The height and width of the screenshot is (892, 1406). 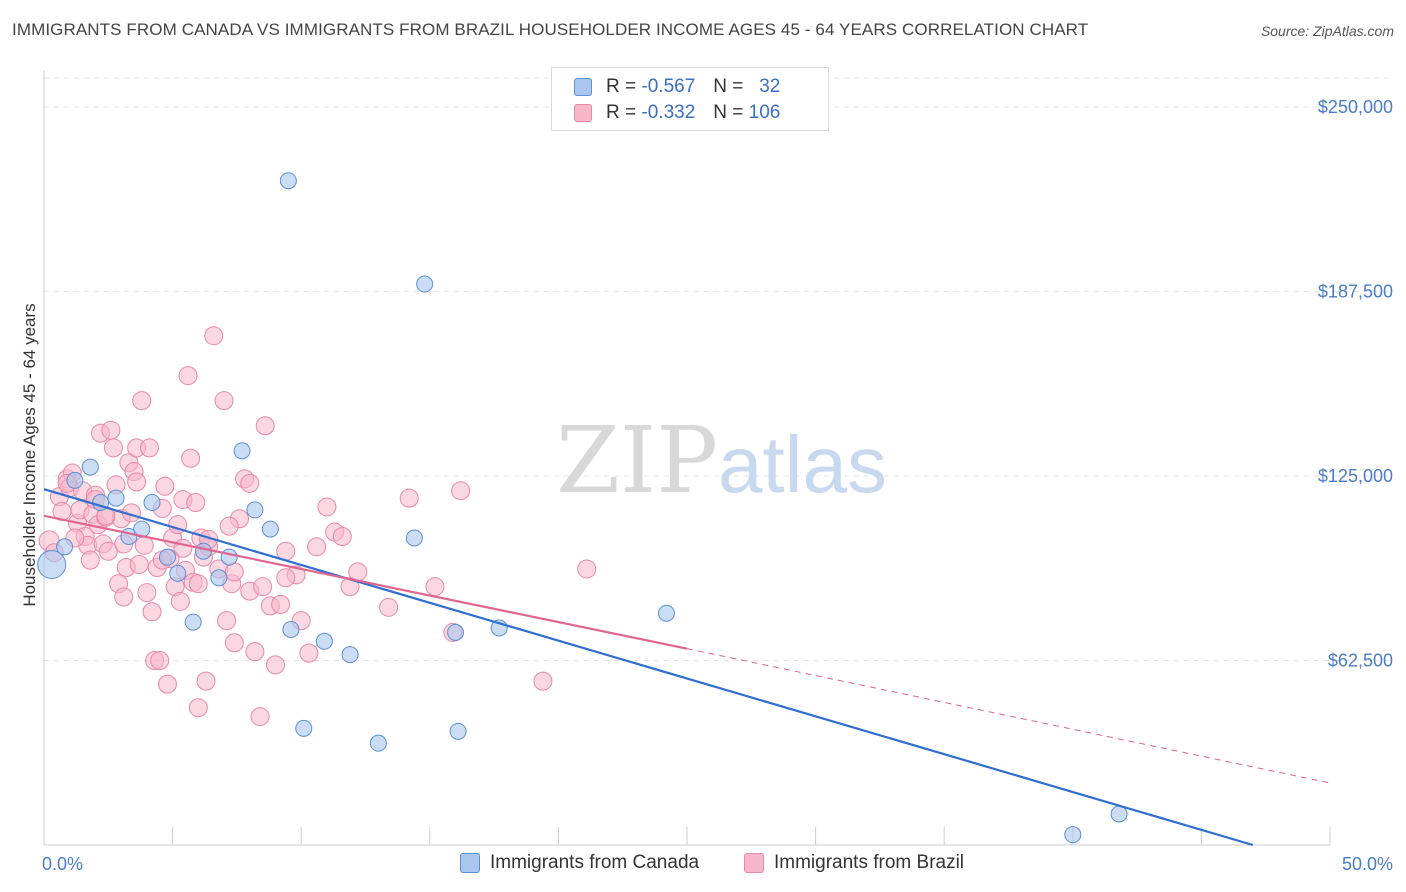 What do you see at coordinates (1355, 476) in the screenshot?
I see `y-tick-label: $125,000` at bounding box center [1355, 476].